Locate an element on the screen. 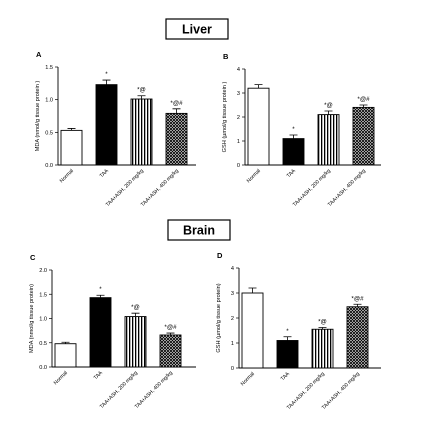 The width and height of the screenshot is (428, 432). section-liver-label: Liver is located at coordinates (197, 30).